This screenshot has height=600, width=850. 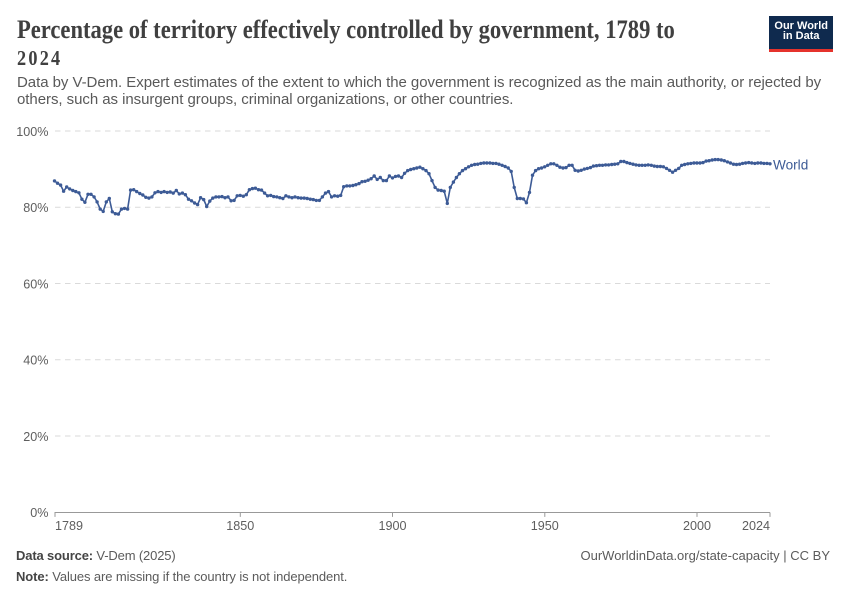 What do you see at coordinates (32, 132) in the screenshot?
I see `svg-text: 100%` at bounding box center [32, 132].